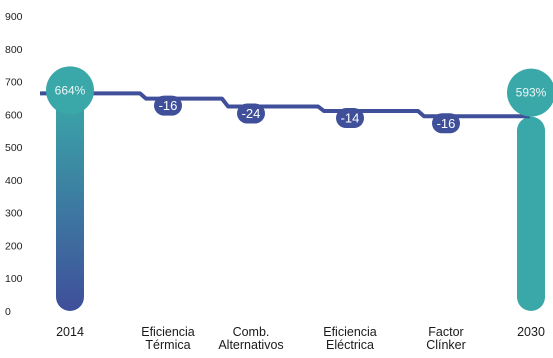  What do you see at coordinates (70, 90) in the screenshot?
I see `bubble-label: 664%` at bounding box center [70, 90].